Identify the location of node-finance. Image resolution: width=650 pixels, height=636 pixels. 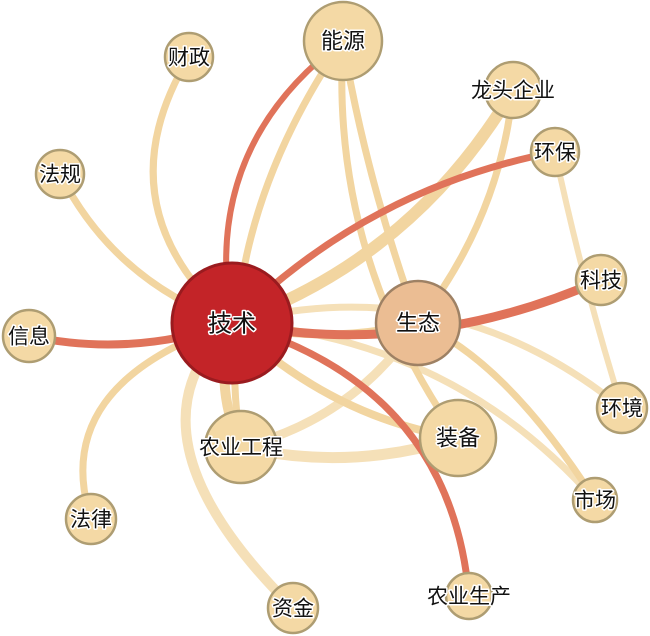
(189, 57).